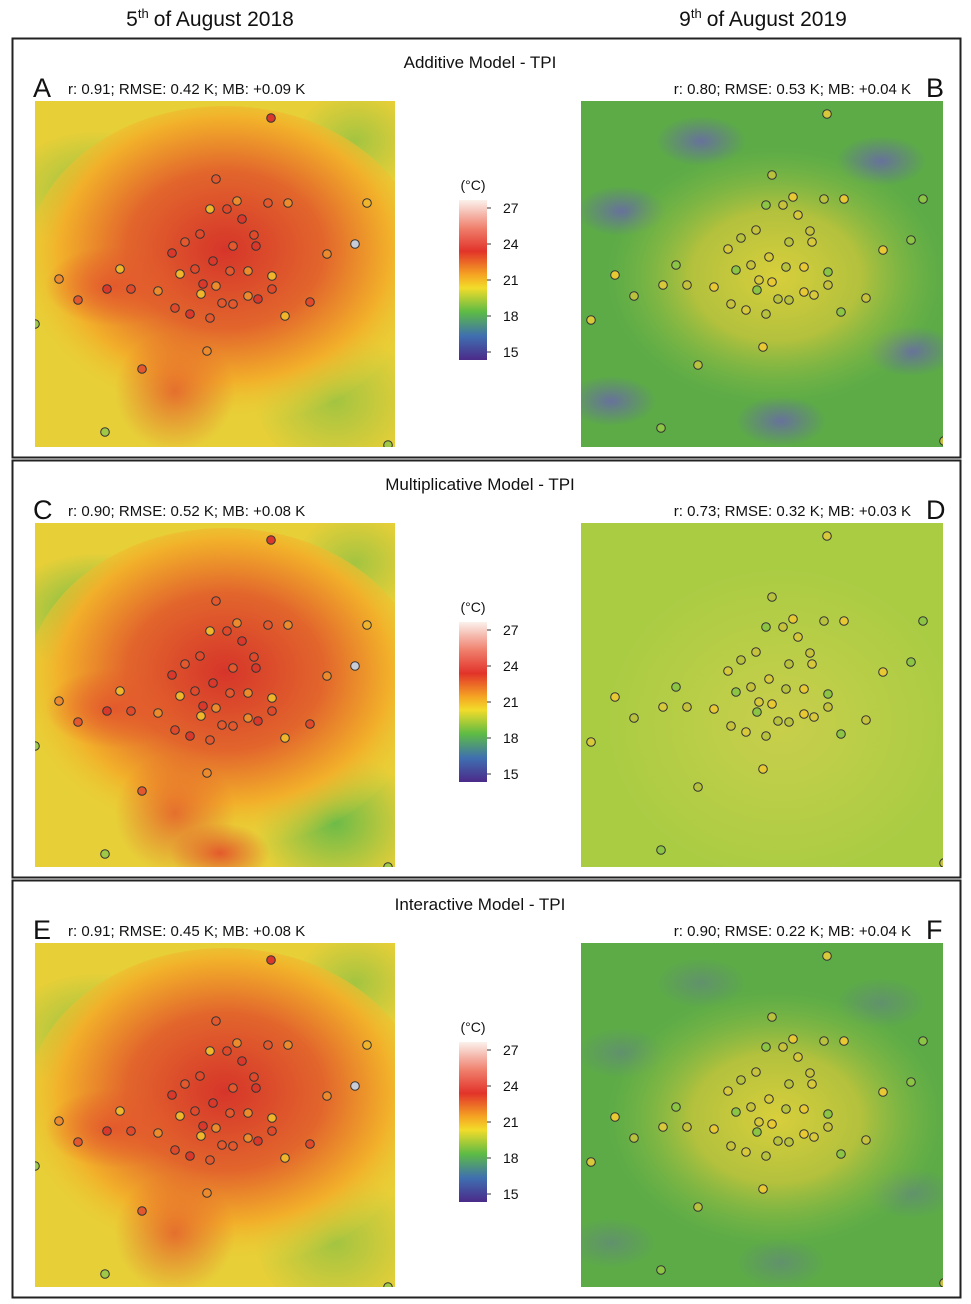  Describe the element at coordinates (186, 89) in the screenshot. I see `panel-stats: r: 0.91; RMSE: 0.42 K; MB: +0.09 K` at that location.